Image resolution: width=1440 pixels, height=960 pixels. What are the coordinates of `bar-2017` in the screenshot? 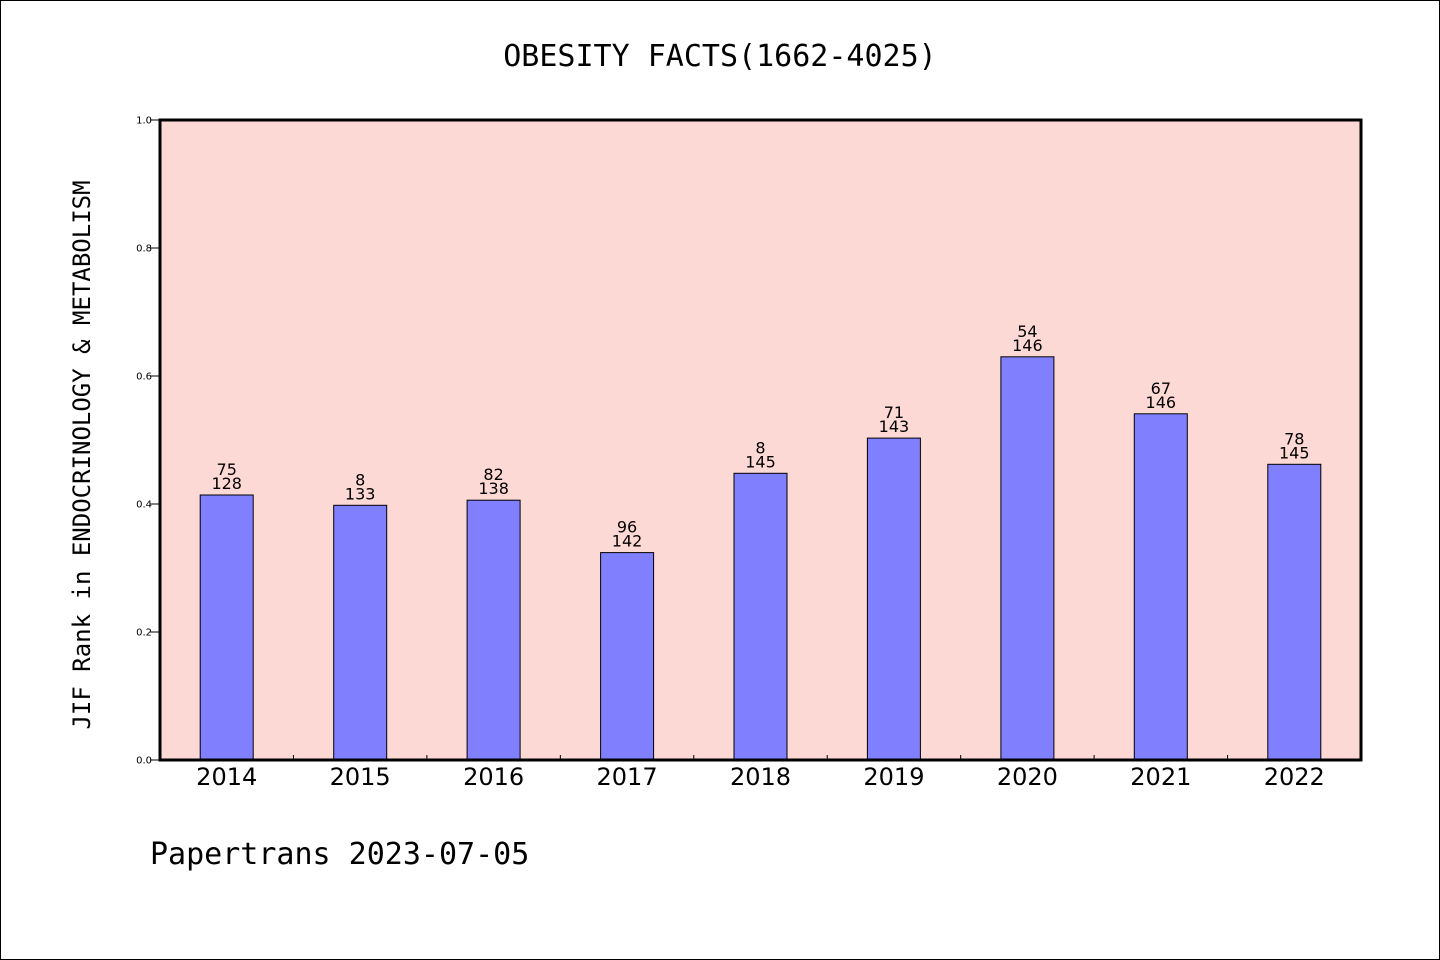 It's located at (627, 656).